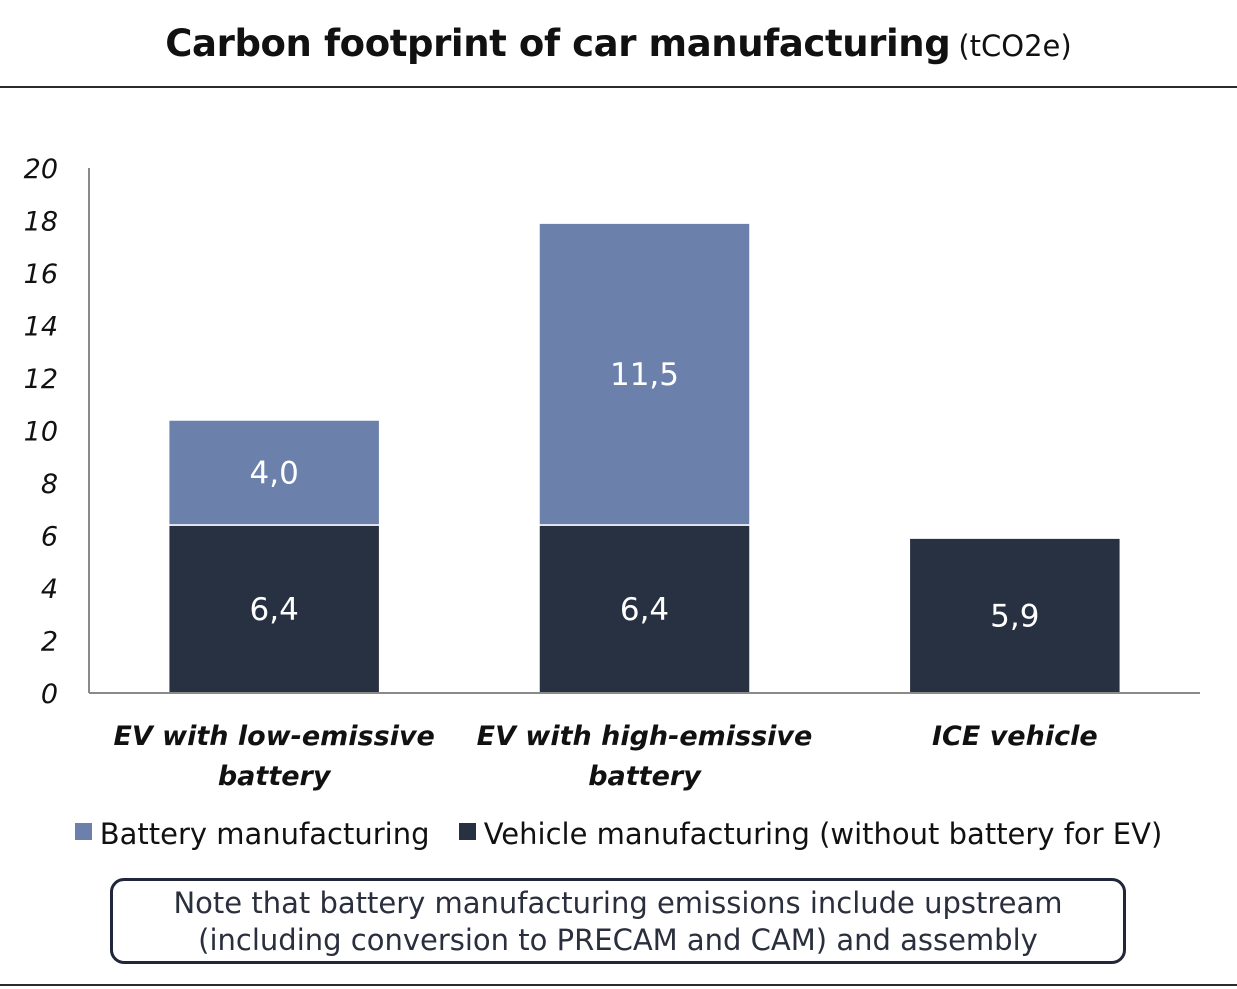 Image resolution: width=1237 pixels, height=989 pixels. What do you see at coordinates (41, 169) in the screenshot?
I see `y-tick-label: 20` at bounding box center [41, 169].